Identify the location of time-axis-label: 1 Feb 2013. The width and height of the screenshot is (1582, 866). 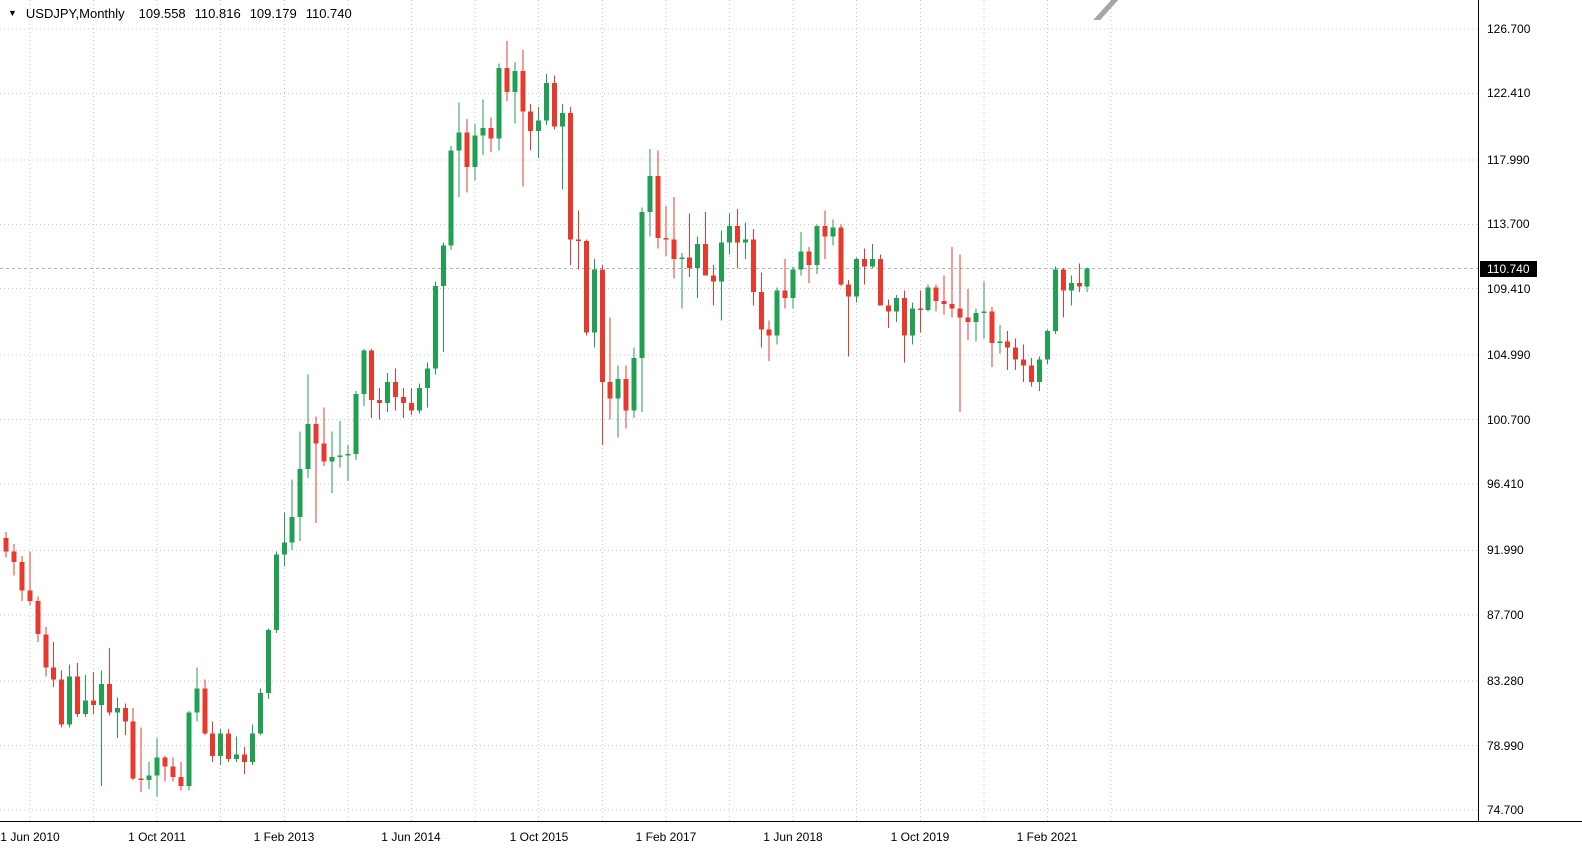
(284, 837).